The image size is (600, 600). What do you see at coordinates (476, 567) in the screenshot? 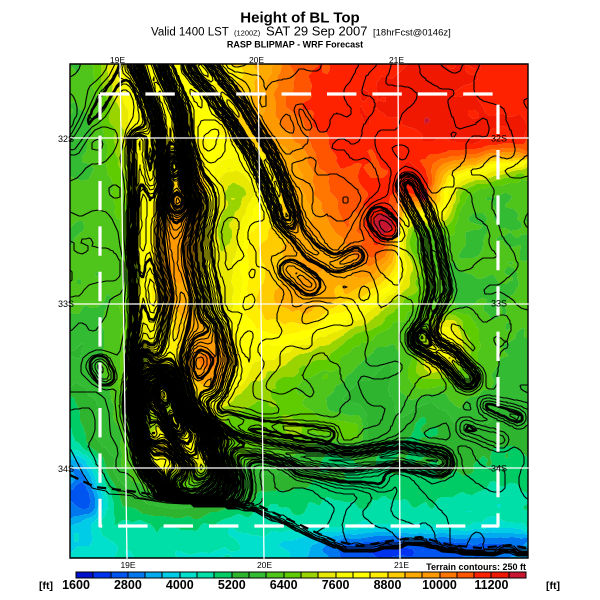
I see `svg-text: Terrain contours: 250 ft` at bounding box center [476, 567].